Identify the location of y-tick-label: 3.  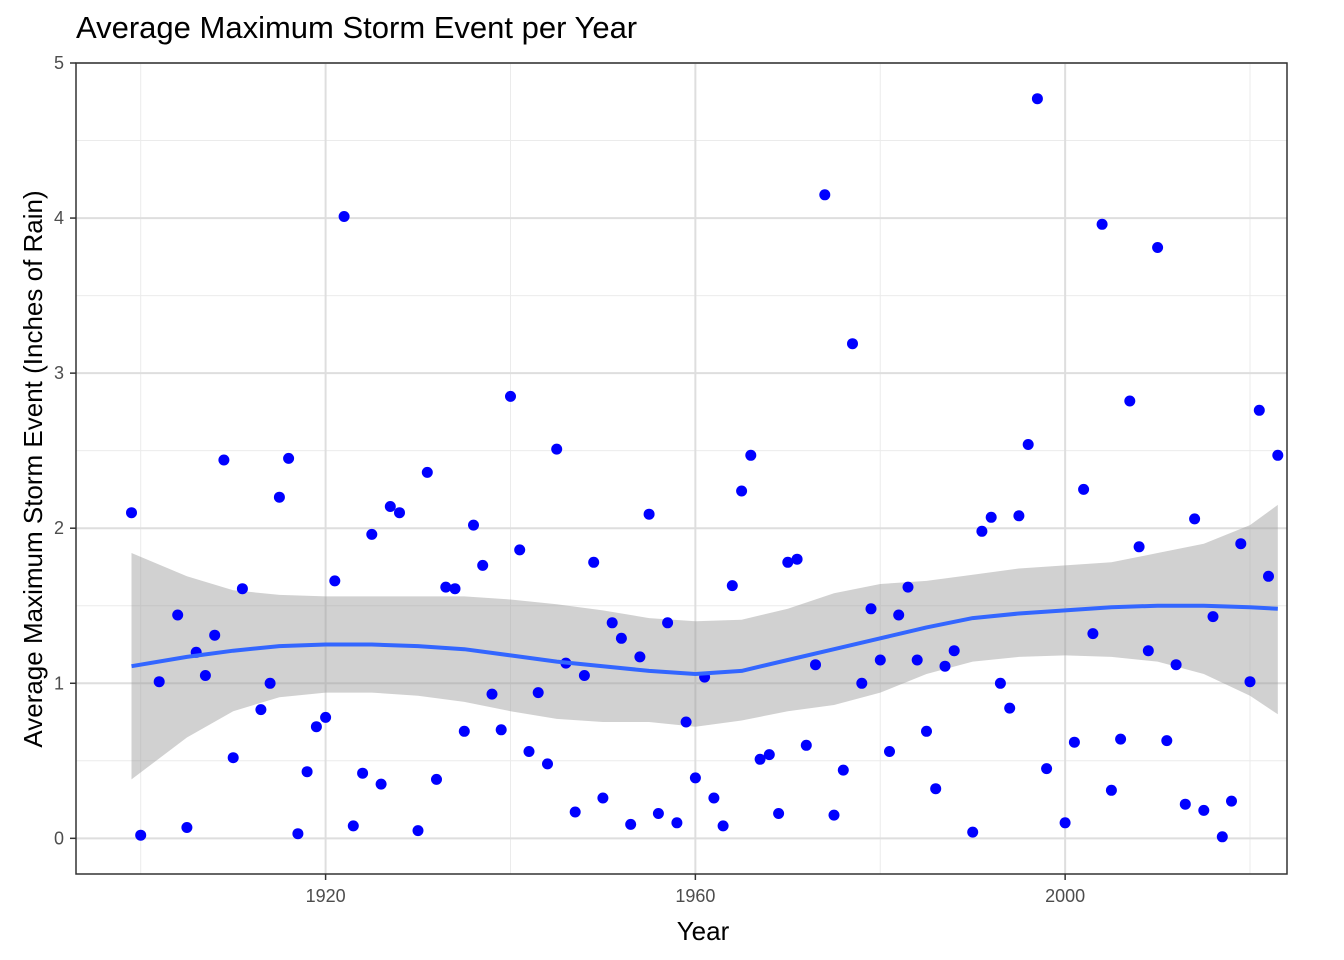
(59, 373).